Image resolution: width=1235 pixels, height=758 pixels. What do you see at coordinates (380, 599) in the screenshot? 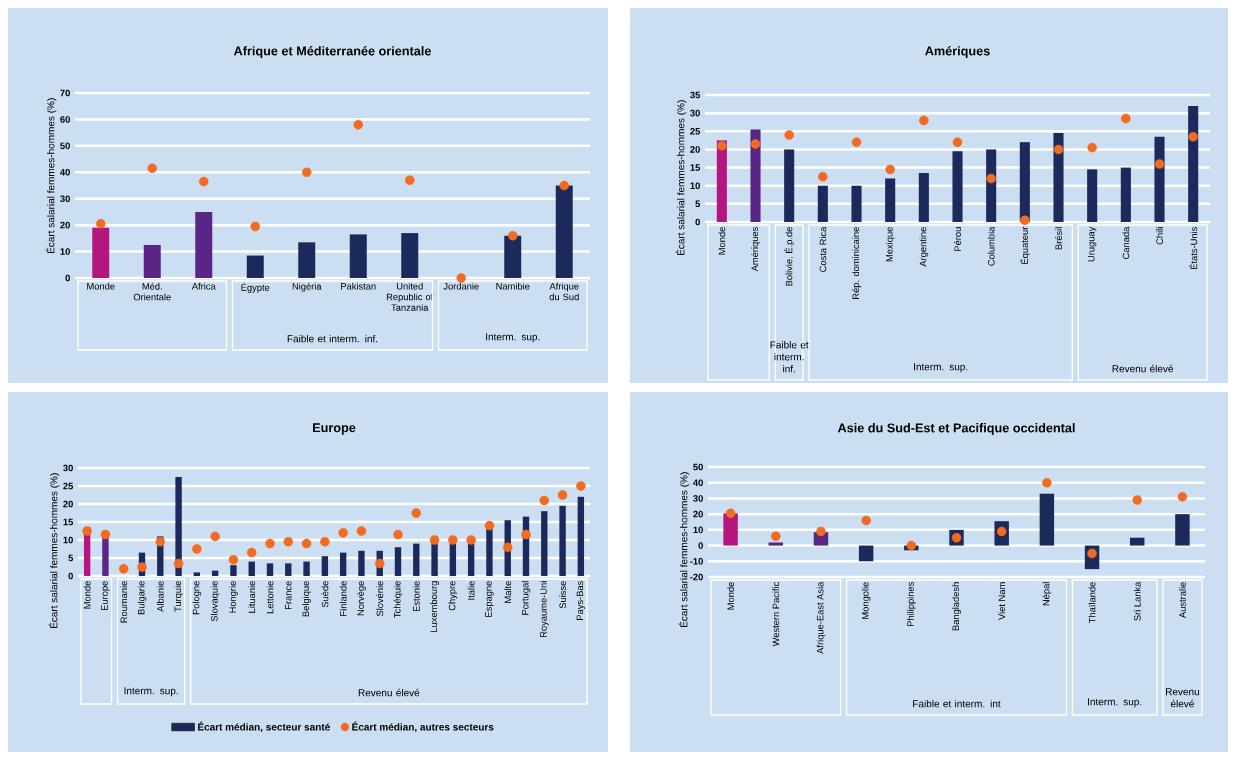
I see `x-tick-label: Slovénie` at bounding box center [380, 599].